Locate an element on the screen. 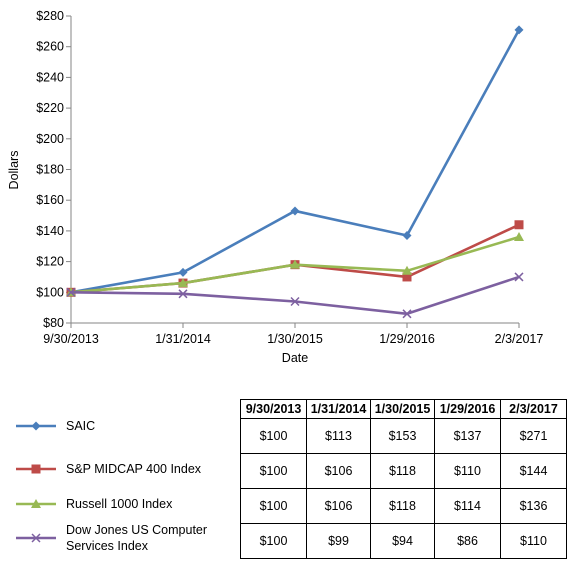 The width and height of the screenshot is (579, 561). table-cell: $86 is located at coordinates (467, 541).